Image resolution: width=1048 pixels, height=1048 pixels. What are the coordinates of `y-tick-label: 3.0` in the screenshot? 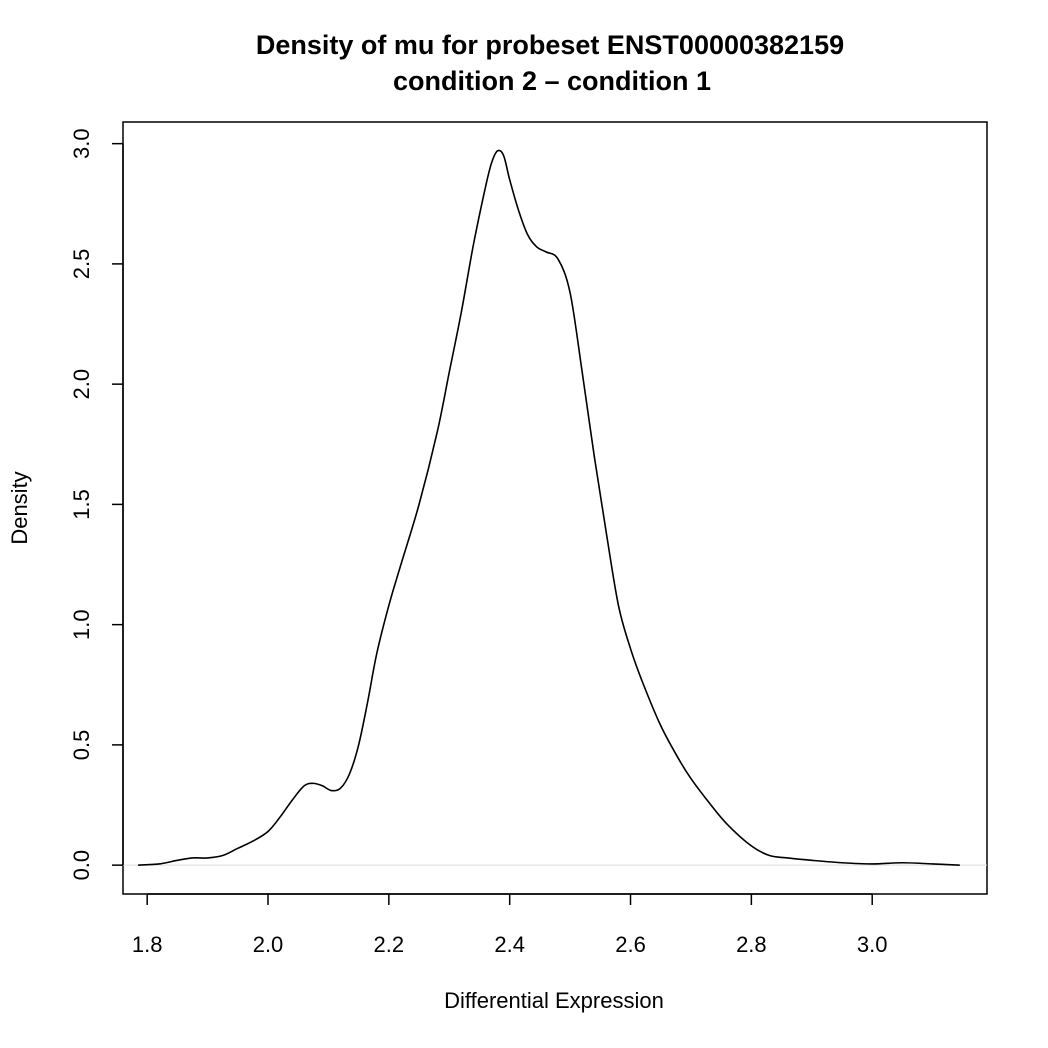 It's located at (81, 143).